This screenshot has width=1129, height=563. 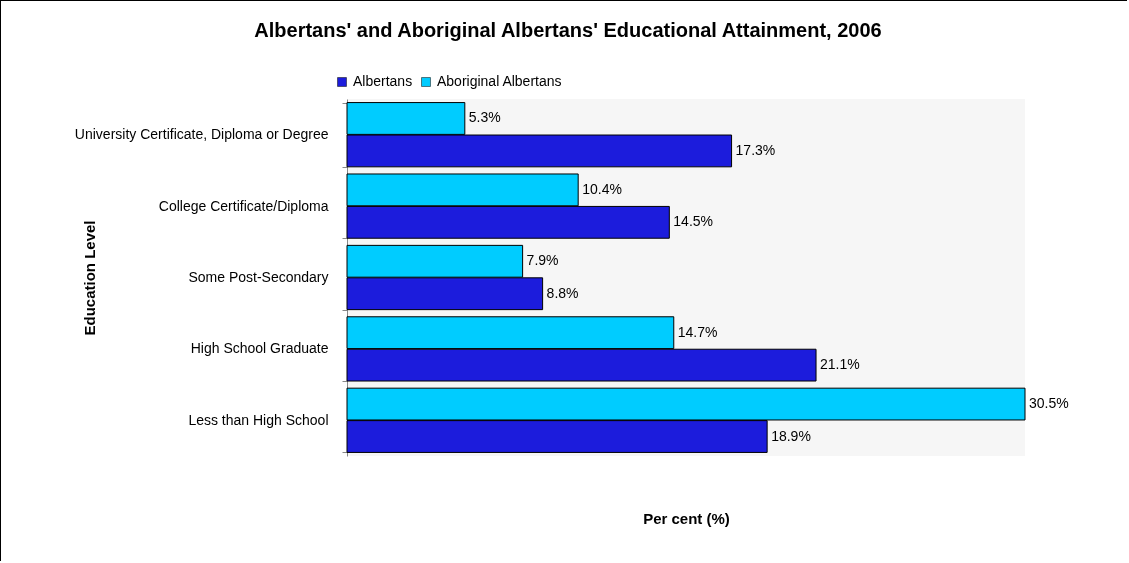 What do you see at coordinates (259, 348) in the screenshot?
I see `y-tick-label: High School Graduate` at bounding box center [259, 348].